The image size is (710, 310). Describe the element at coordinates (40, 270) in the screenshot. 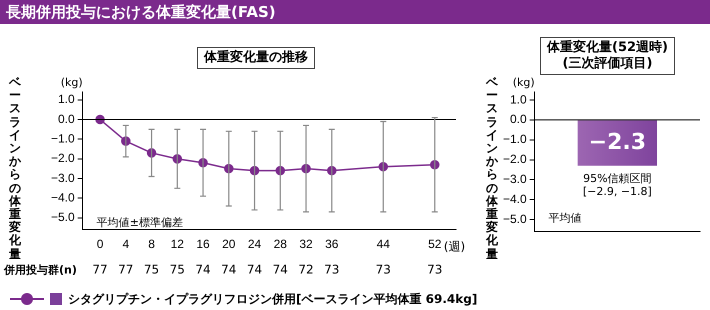

I see `text: 併用投与群(n)` at that location.